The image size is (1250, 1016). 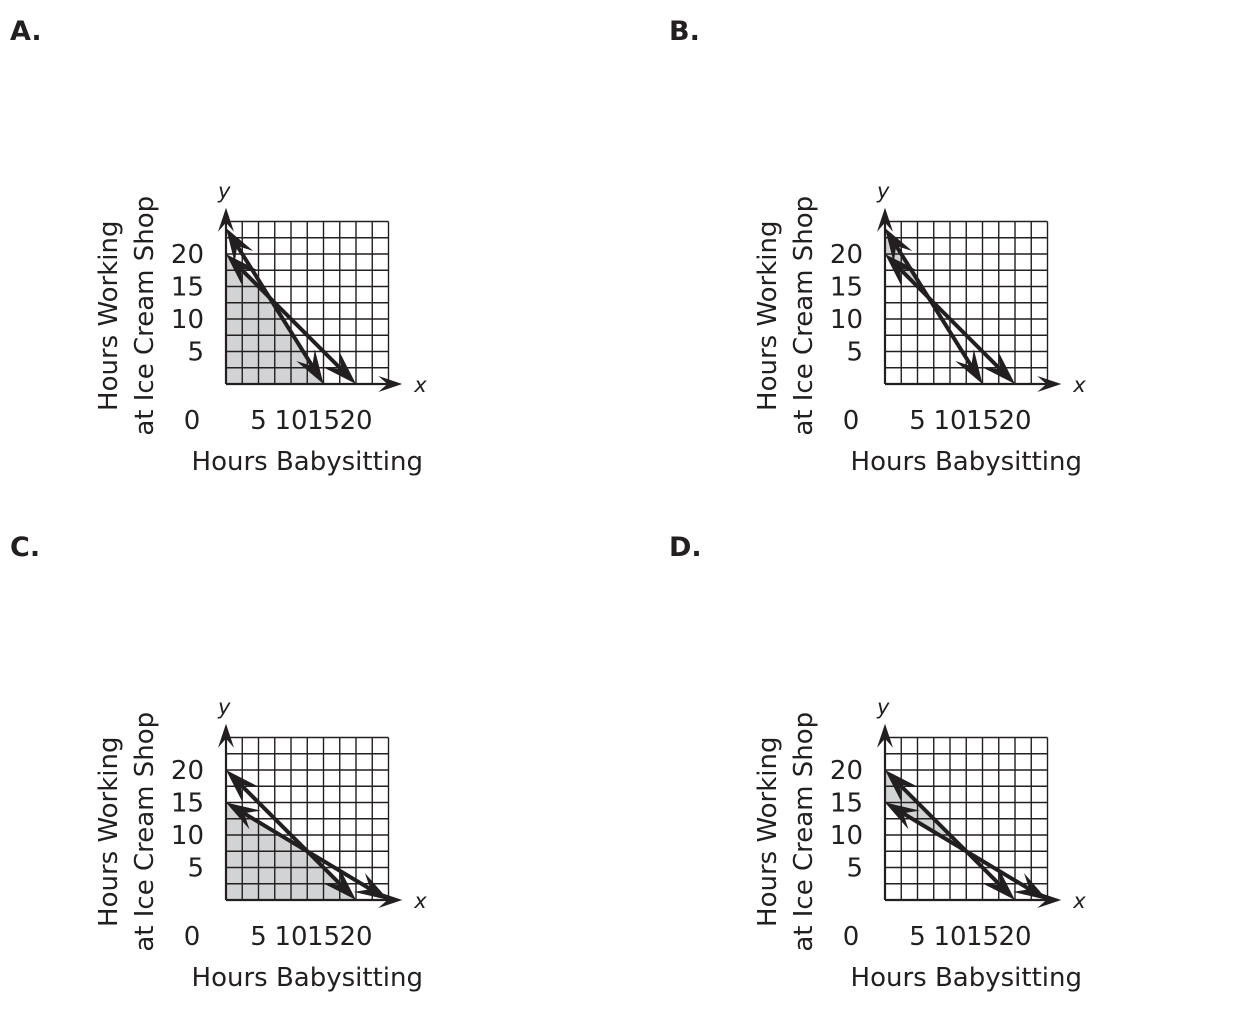 I want to click on y-tick-label-a: 20, so click(x=187, y=255).